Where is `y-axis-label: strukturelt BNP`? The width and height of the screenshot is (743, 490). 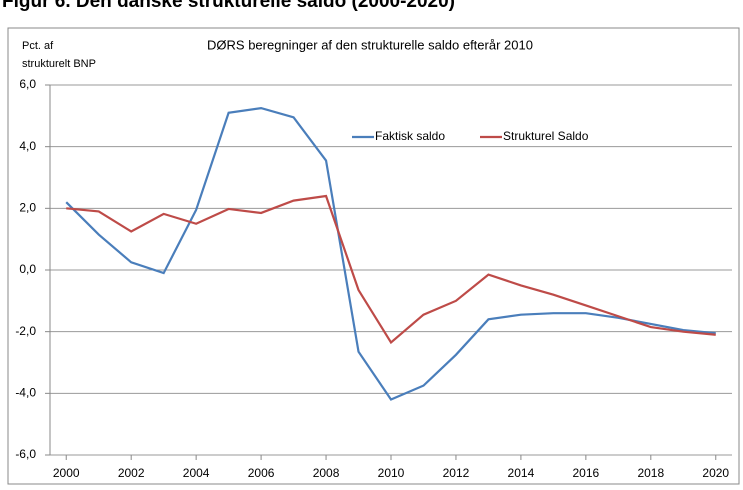 y-axis-label: strukturelt BNP is located at coordinates (59, 64).